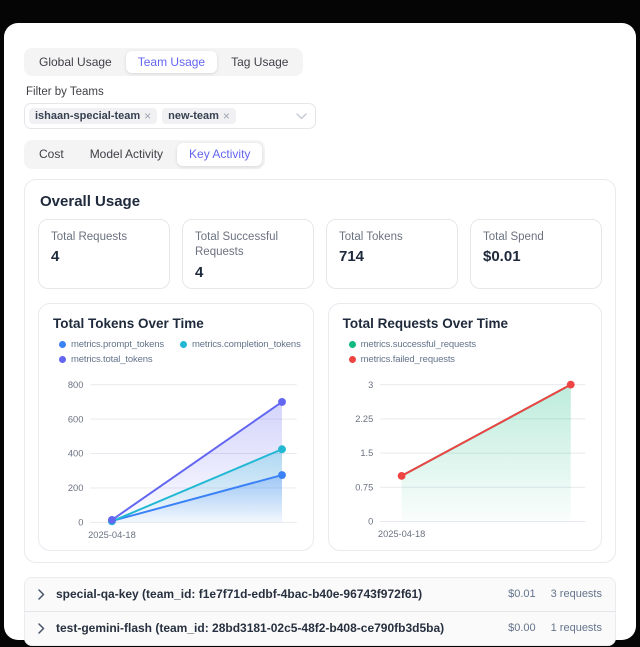 The height and width of the screenshot is (647, 640). What do you see at coordinates (392, 253) in the screenshot?
I see `stat-total-tokens: Total Tokens 714` at bounding box center [392, 253].